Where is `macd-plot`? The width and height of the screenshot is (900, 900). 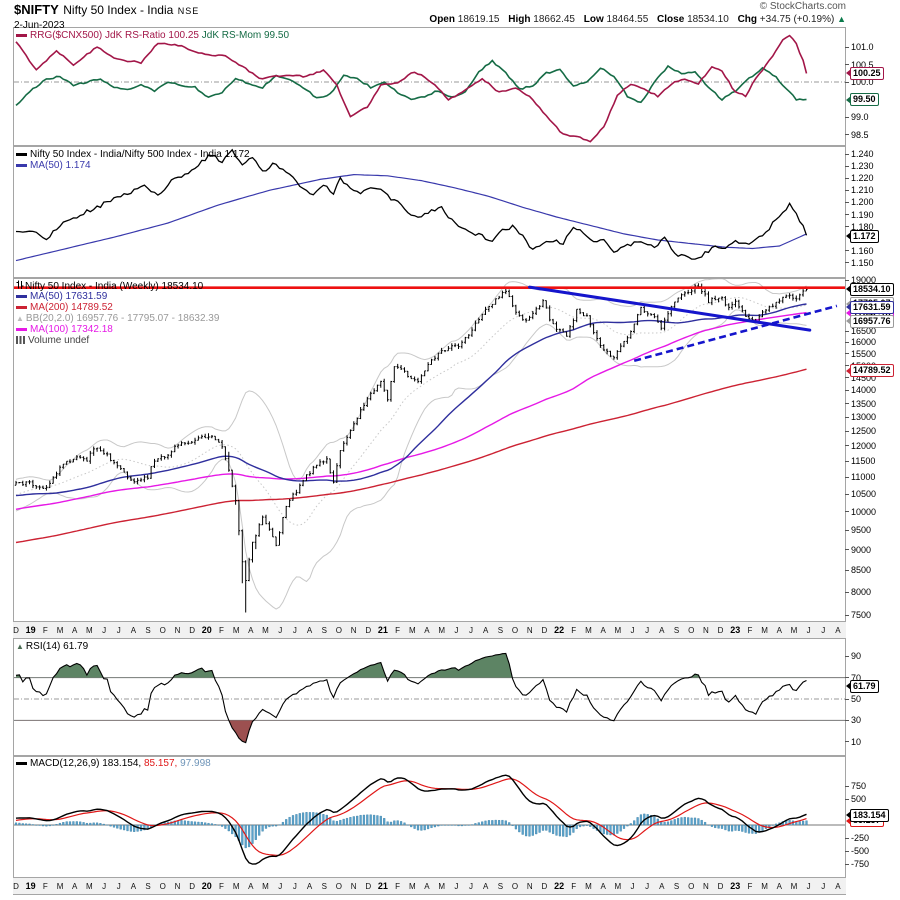
macd-plot is located at coordinates (429, 816).